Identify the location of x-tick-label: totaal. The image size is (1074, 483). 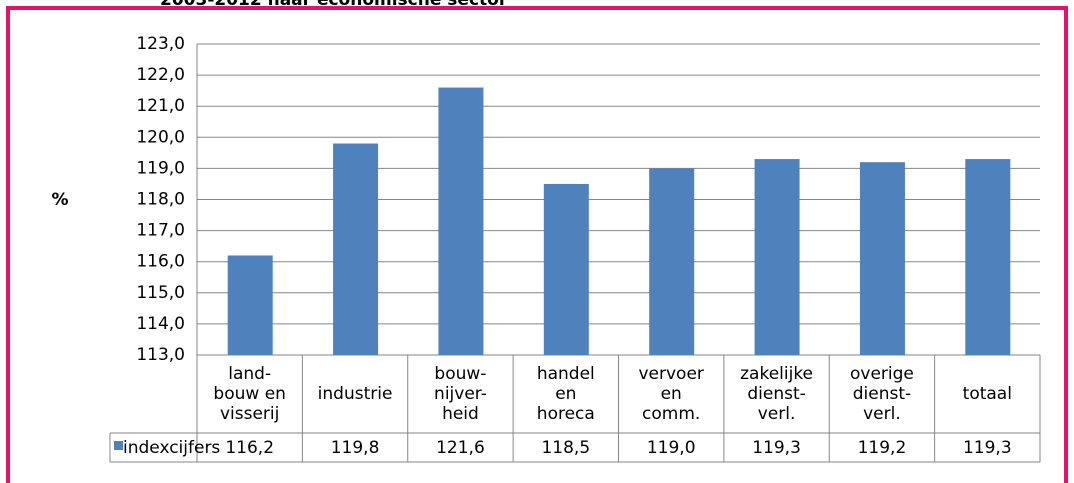
(987, 394).